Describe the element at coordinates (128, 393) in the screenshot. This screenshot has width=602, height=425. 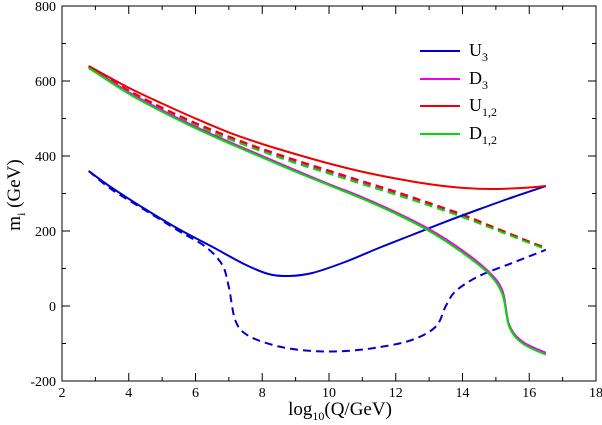
I see `x-tick-label: 4` at that location.